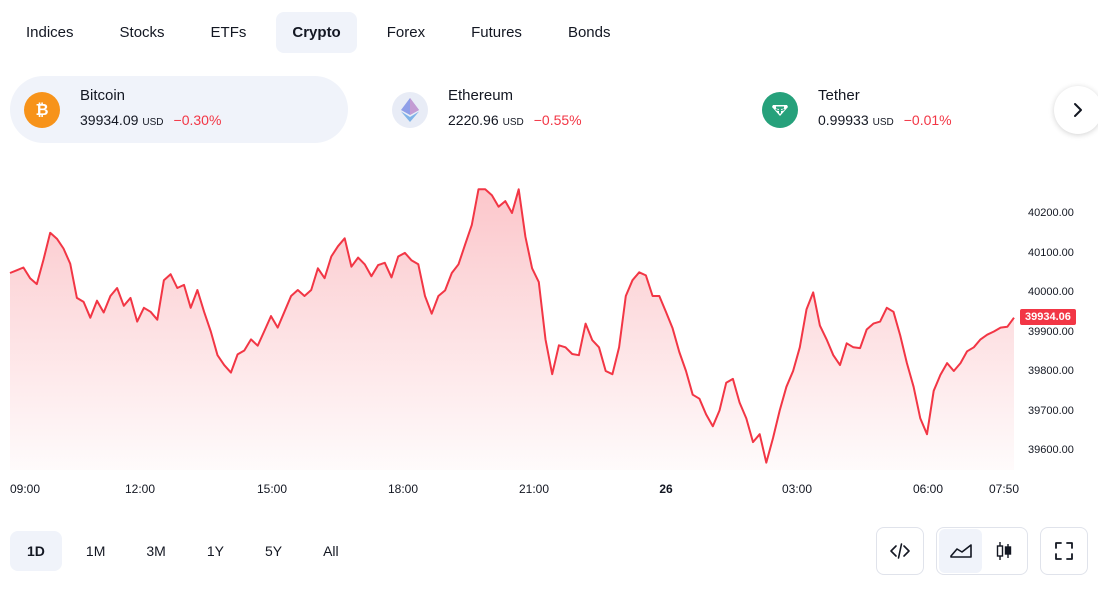 This screenshot has height=613, width=1098. I want to click on asset-name: Bitcoin, so click(103, 95).